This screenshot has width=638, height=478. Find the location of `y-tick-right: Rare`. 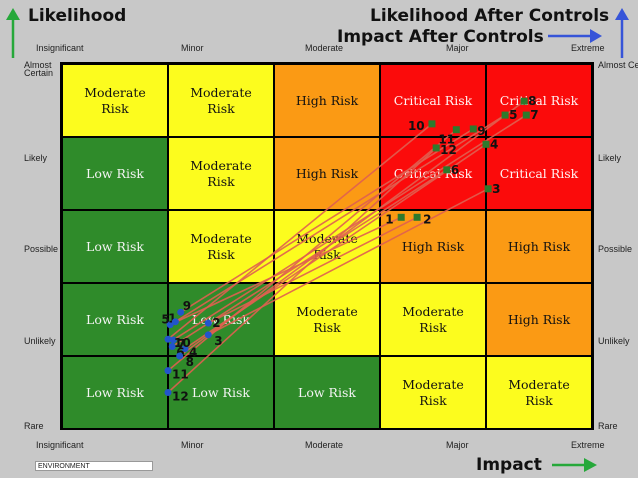

y-tick-right: Rare is located at coordinates (608, 426).